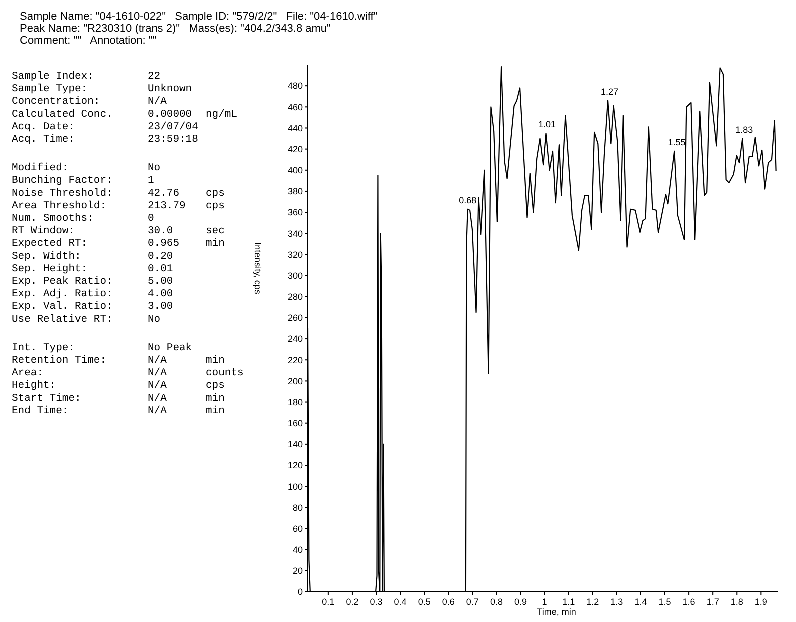 The image size is (796, 622). Describe the element at coordinates (93, 282) in the screenshot. I see `text: Exp. Peak Ratio: 5.00` at that location.